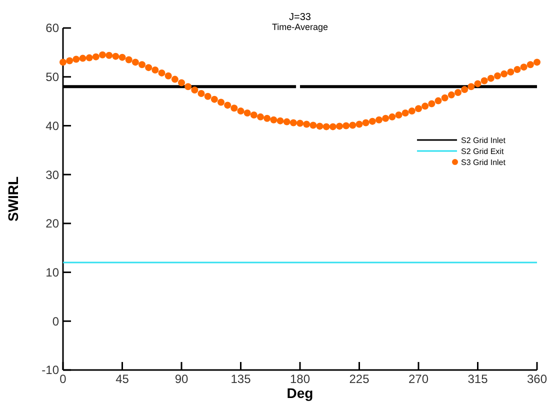 This screenshot has height=402, width=558. I want to click on x-tick-label: 315, so click(478, 379).